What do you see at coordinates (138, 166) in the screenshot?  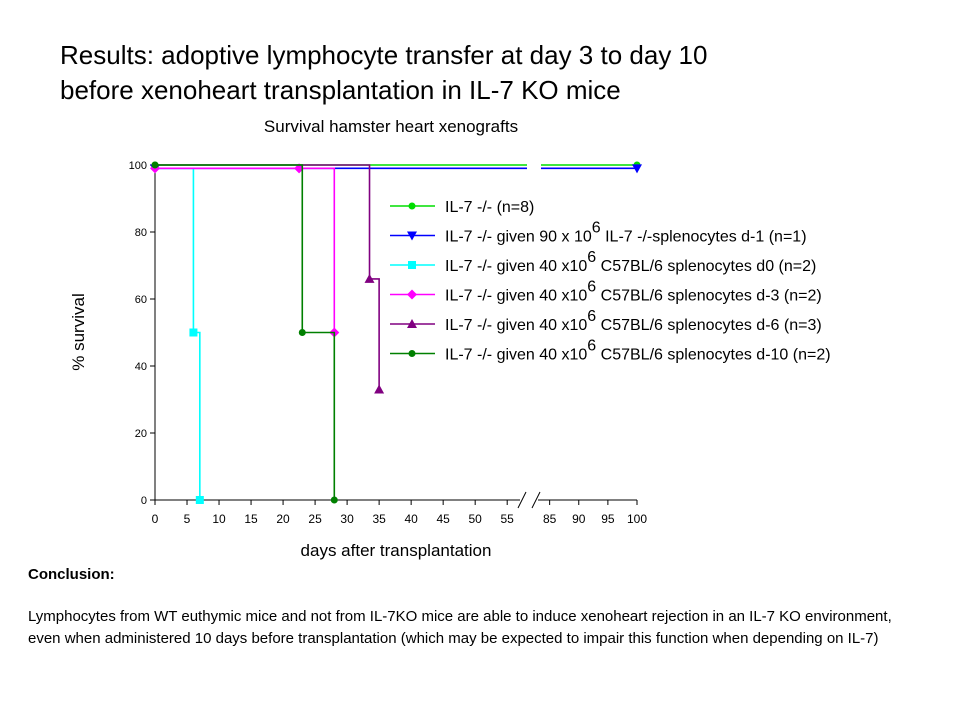 I see `y-tick-label: 100` at bounding box center [138, 166].